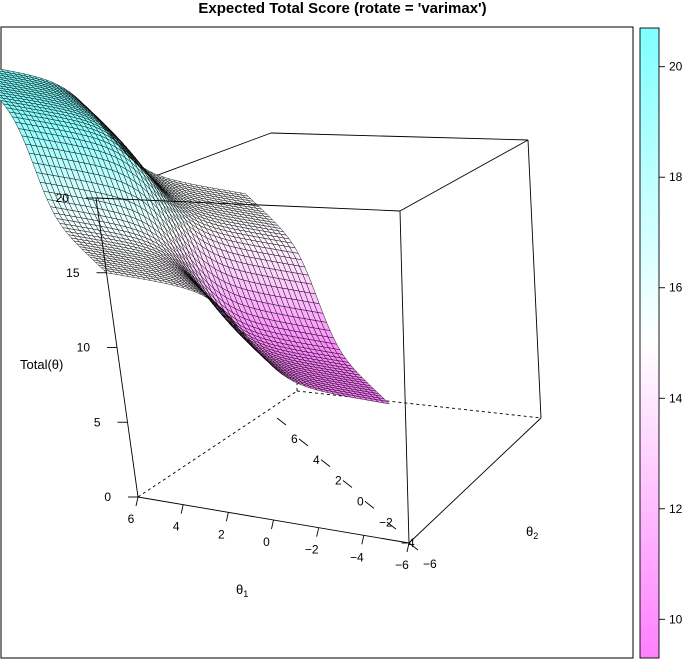 Image resolution: width=685 pixels, height=661 pixels. I want to click on x-axis-label: θ1, so click(242, 590).